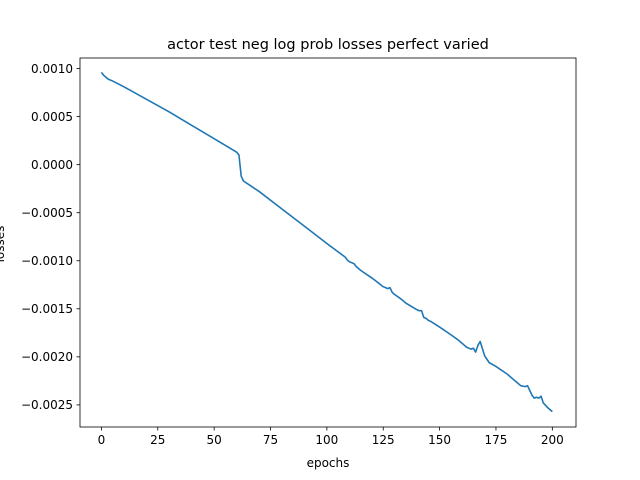 The height and width of the screenshot is (480, 640). I want to click on y-tick-label: 0.0010, so click(52, 69).